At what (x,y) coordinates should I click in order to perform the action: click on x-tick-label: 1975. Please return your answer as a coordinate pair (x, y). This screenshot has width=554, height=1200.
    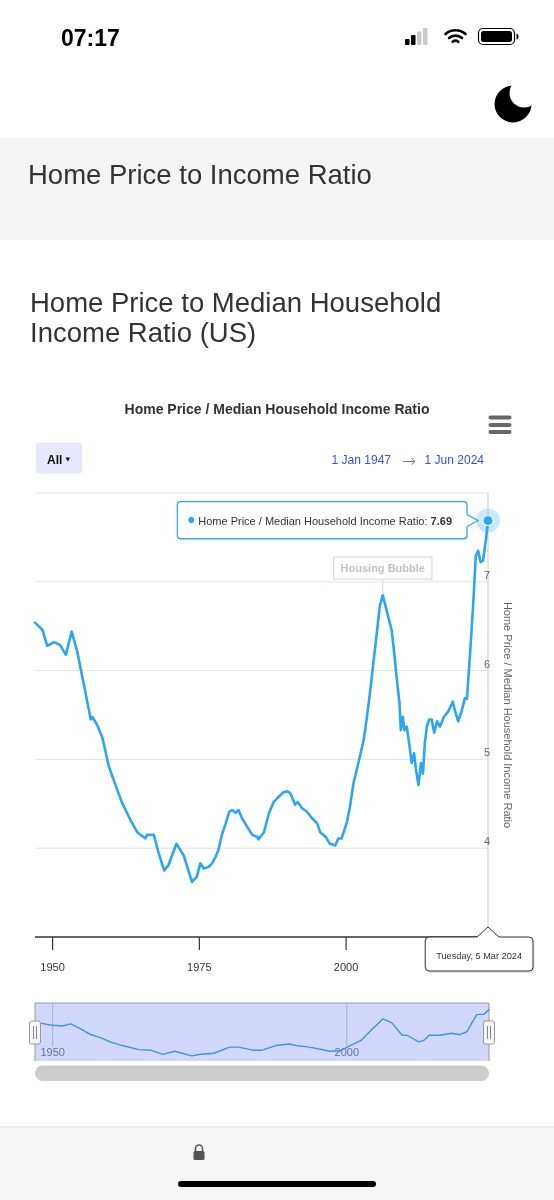
    Looking at the image, I should click on (199, 967).